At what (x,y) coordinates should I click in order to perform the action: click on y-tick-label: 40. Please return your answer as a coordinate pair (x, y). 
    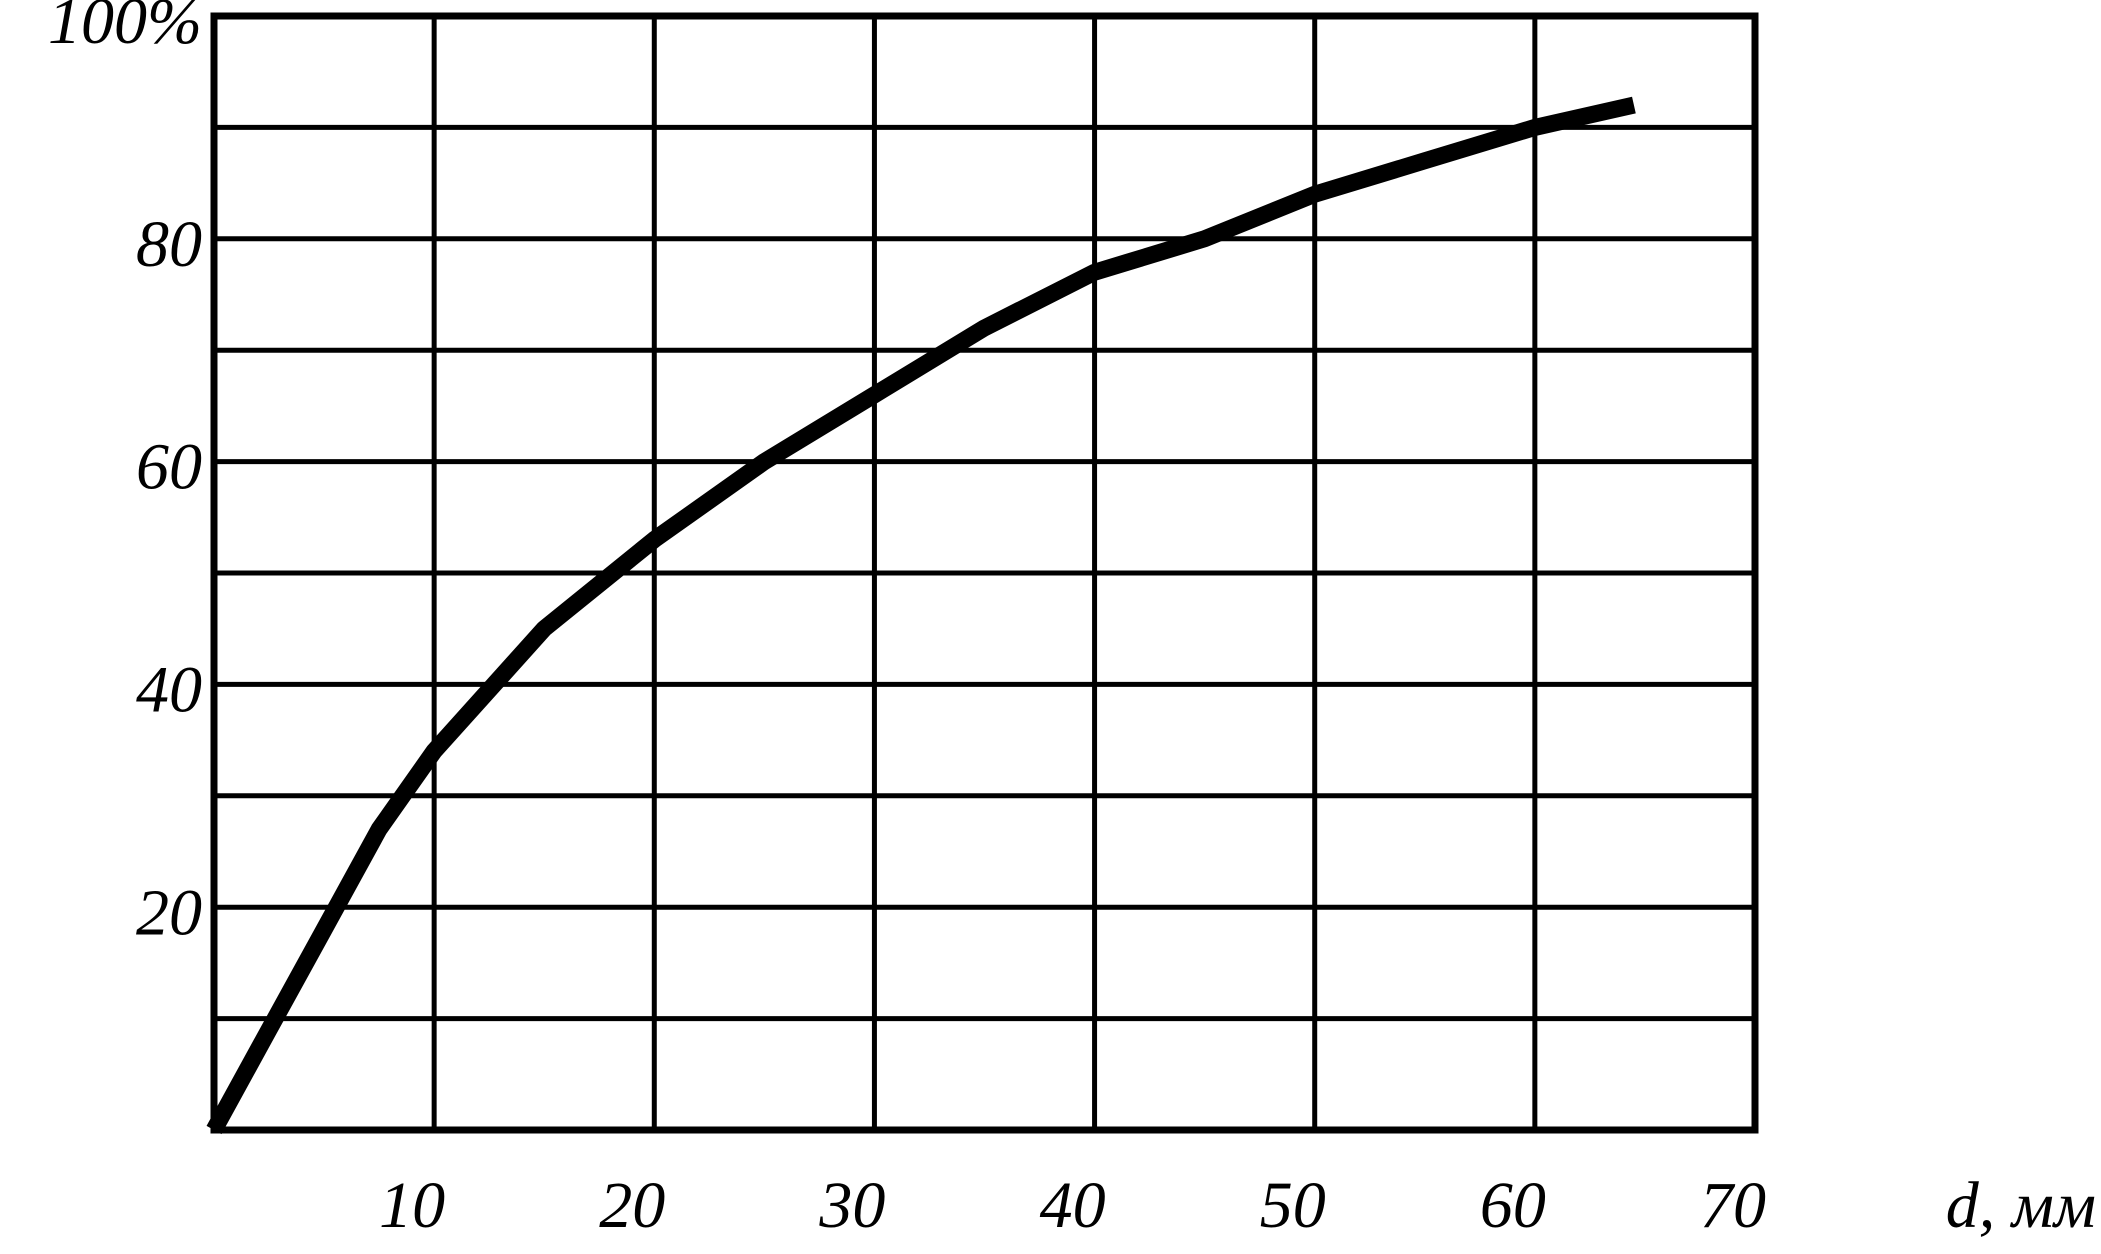
    Looking at the image, I should click on (169, 690).